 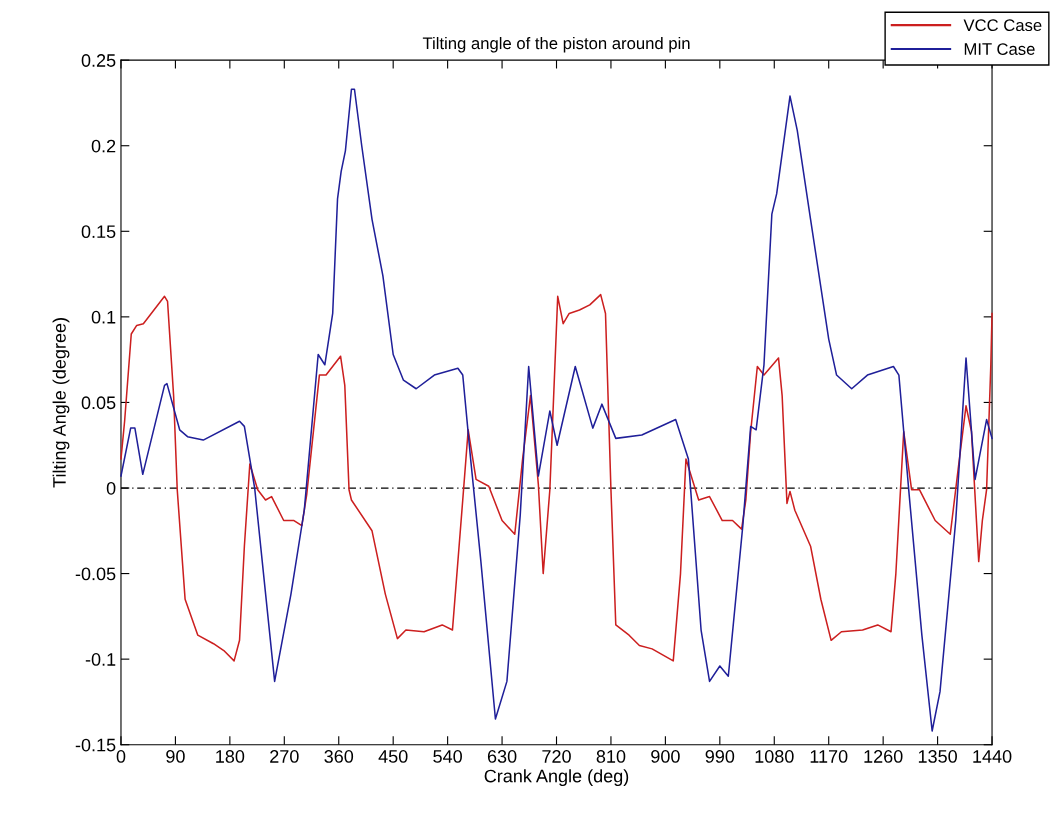 What do you see at coordinates (393, 756) in the screenshot?
I see `x-tick-label: 450` at bounding box center [393, 756].